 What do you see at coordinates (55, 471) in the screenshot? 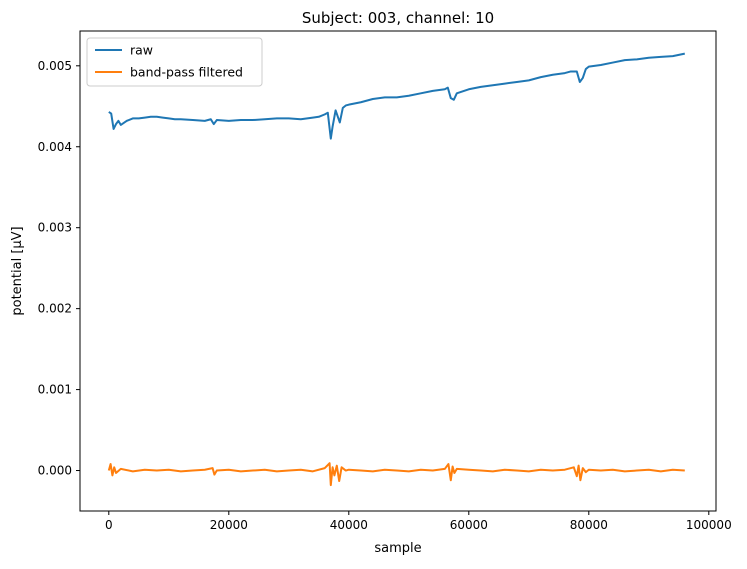
I see `y-tick-label: 0.000` at bounding box center [55, 471].